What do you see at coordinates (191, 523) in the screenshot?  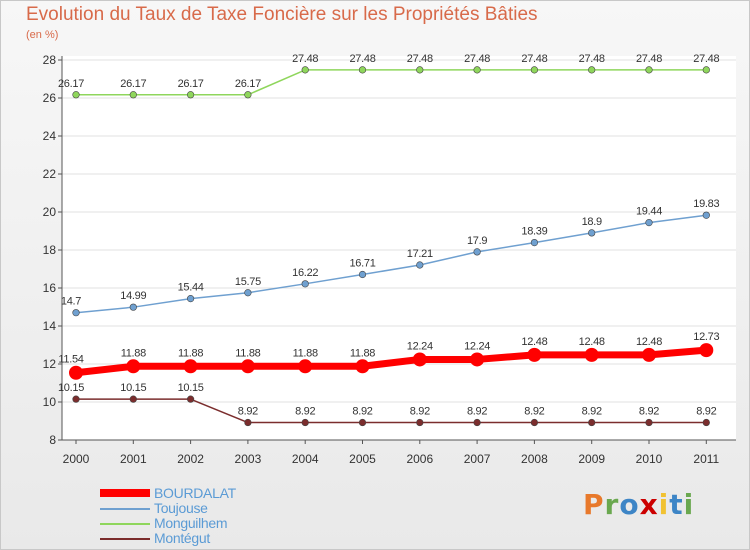 I see `legend-label-monguilhem: Monguilhem` at bounding box center [191, 523].